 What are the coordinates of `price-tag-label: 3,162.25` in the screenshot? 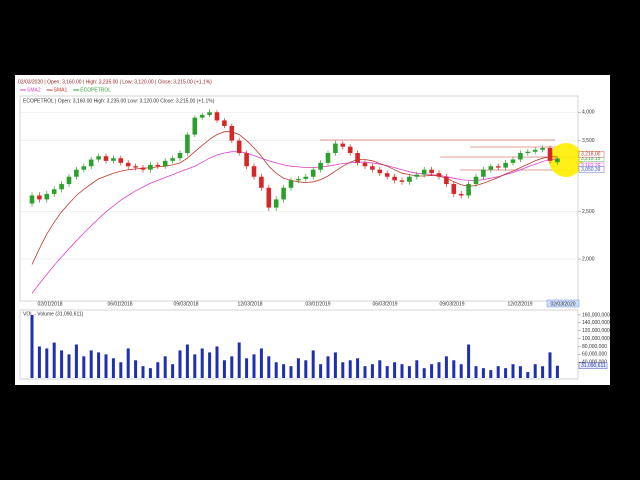 It's located at (591, 166).